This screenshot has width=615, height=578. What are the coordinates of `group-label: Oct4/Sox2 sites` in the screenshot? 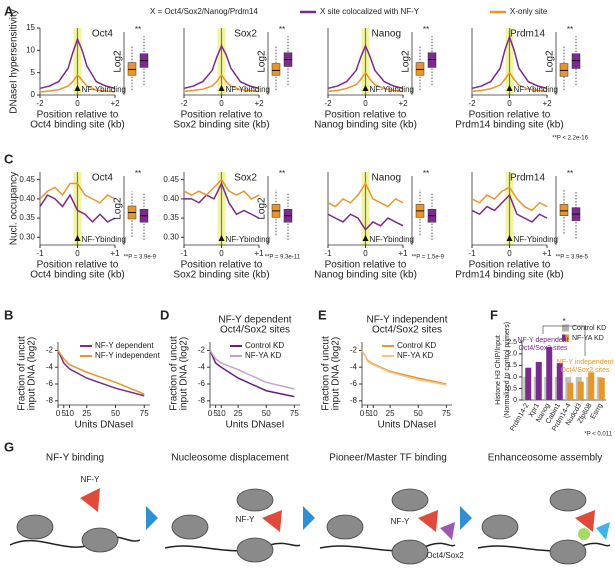 It's located at (585, 370).